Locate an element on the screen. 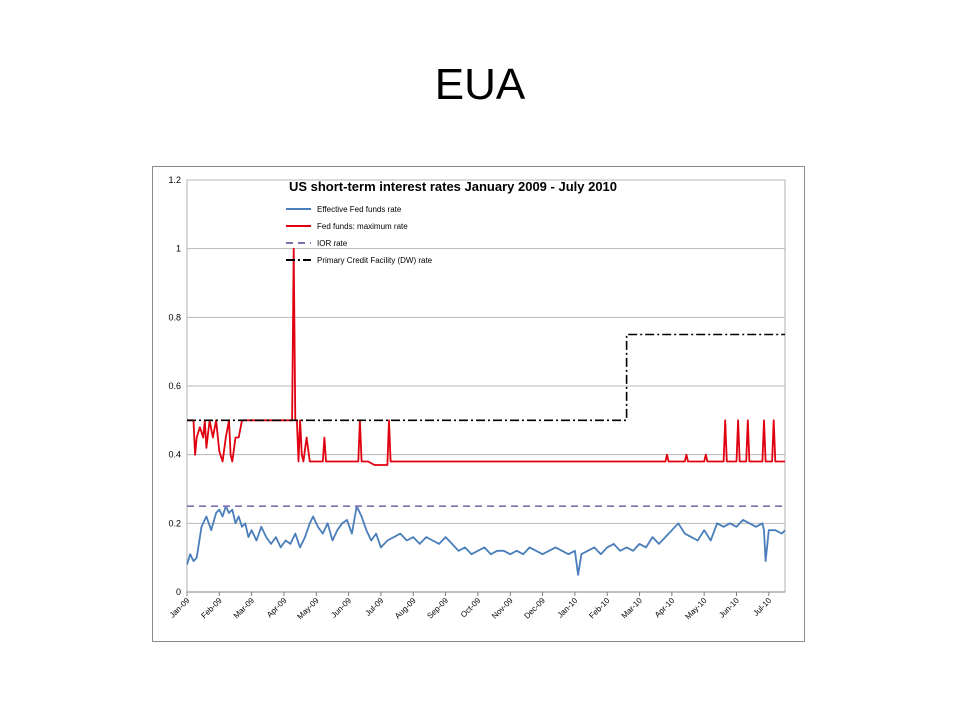  x-tick-label: Jul-09 is located at coordinates (375, 607).